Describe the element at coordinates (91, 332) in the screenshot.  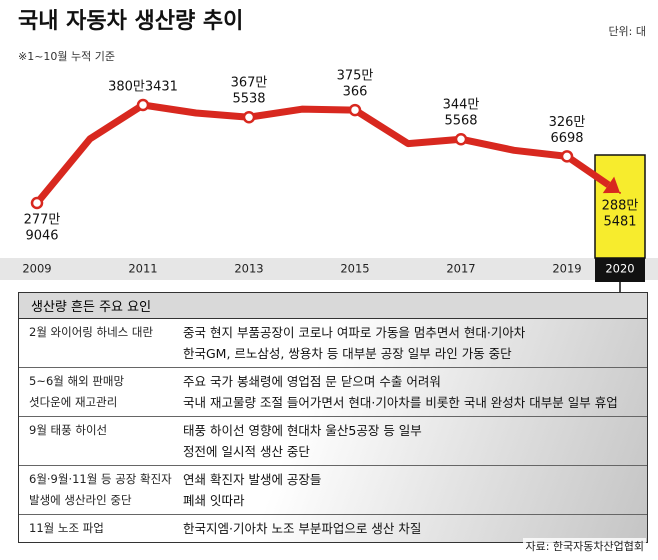
I see `cause-text: 2월 와이어링 하네스 대란` at that location.